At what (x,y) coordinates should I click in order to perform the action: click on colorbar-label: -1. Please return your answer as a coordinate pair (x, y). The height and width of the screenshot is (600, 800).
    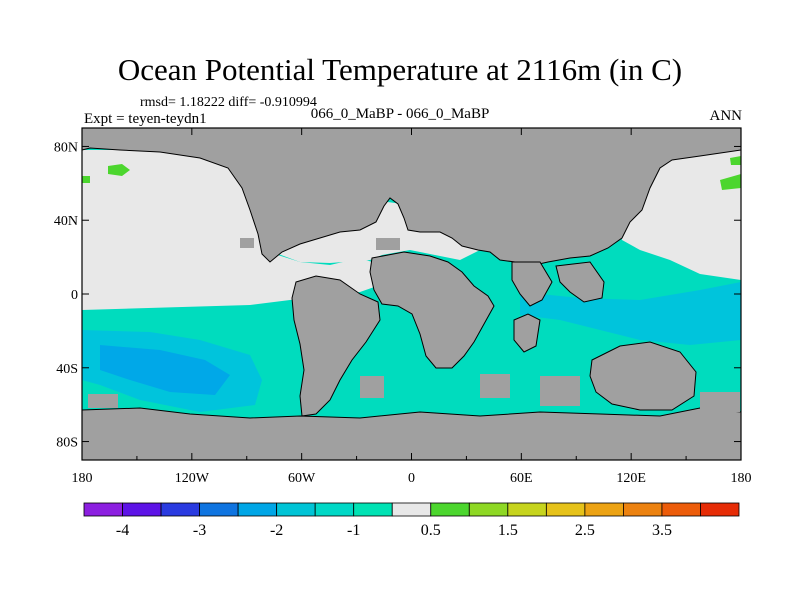
    Looking at the image, I should click on (353, 530).